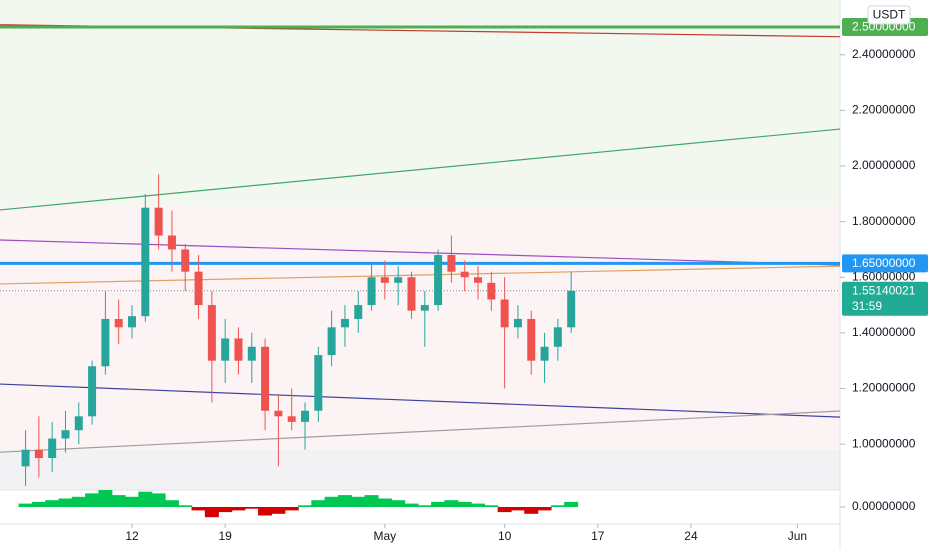 The height and width of the screenshot is (550, 932). I want to click on x-tick-label: 19, so click(225, 536).